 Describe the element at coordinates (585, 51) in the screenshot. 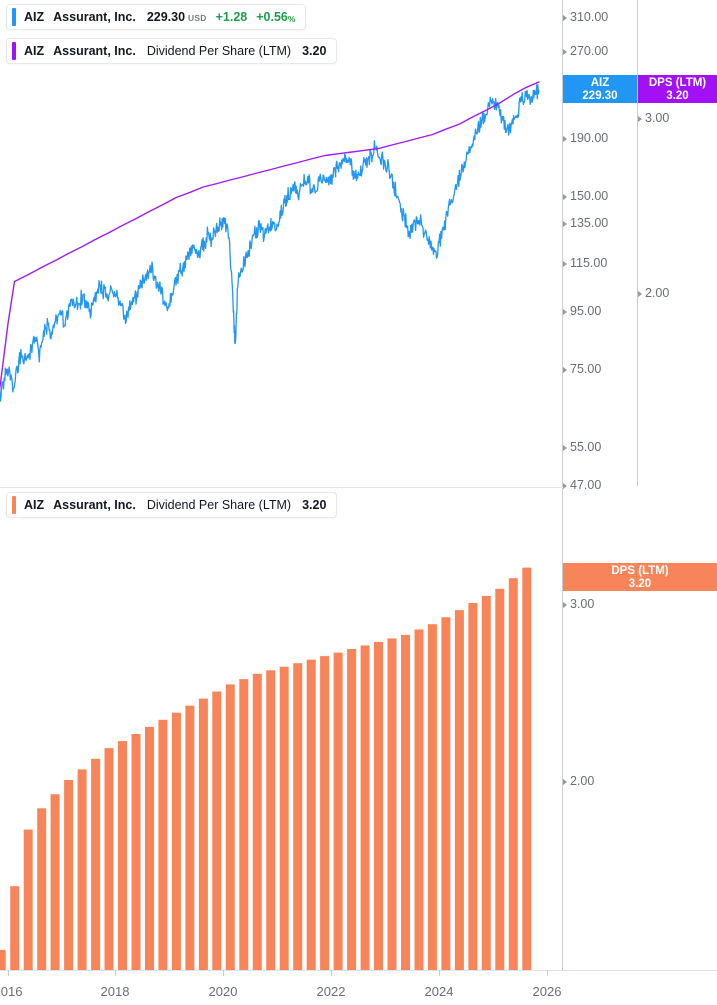

I see `axis-tick-label: 270.00` at that location.